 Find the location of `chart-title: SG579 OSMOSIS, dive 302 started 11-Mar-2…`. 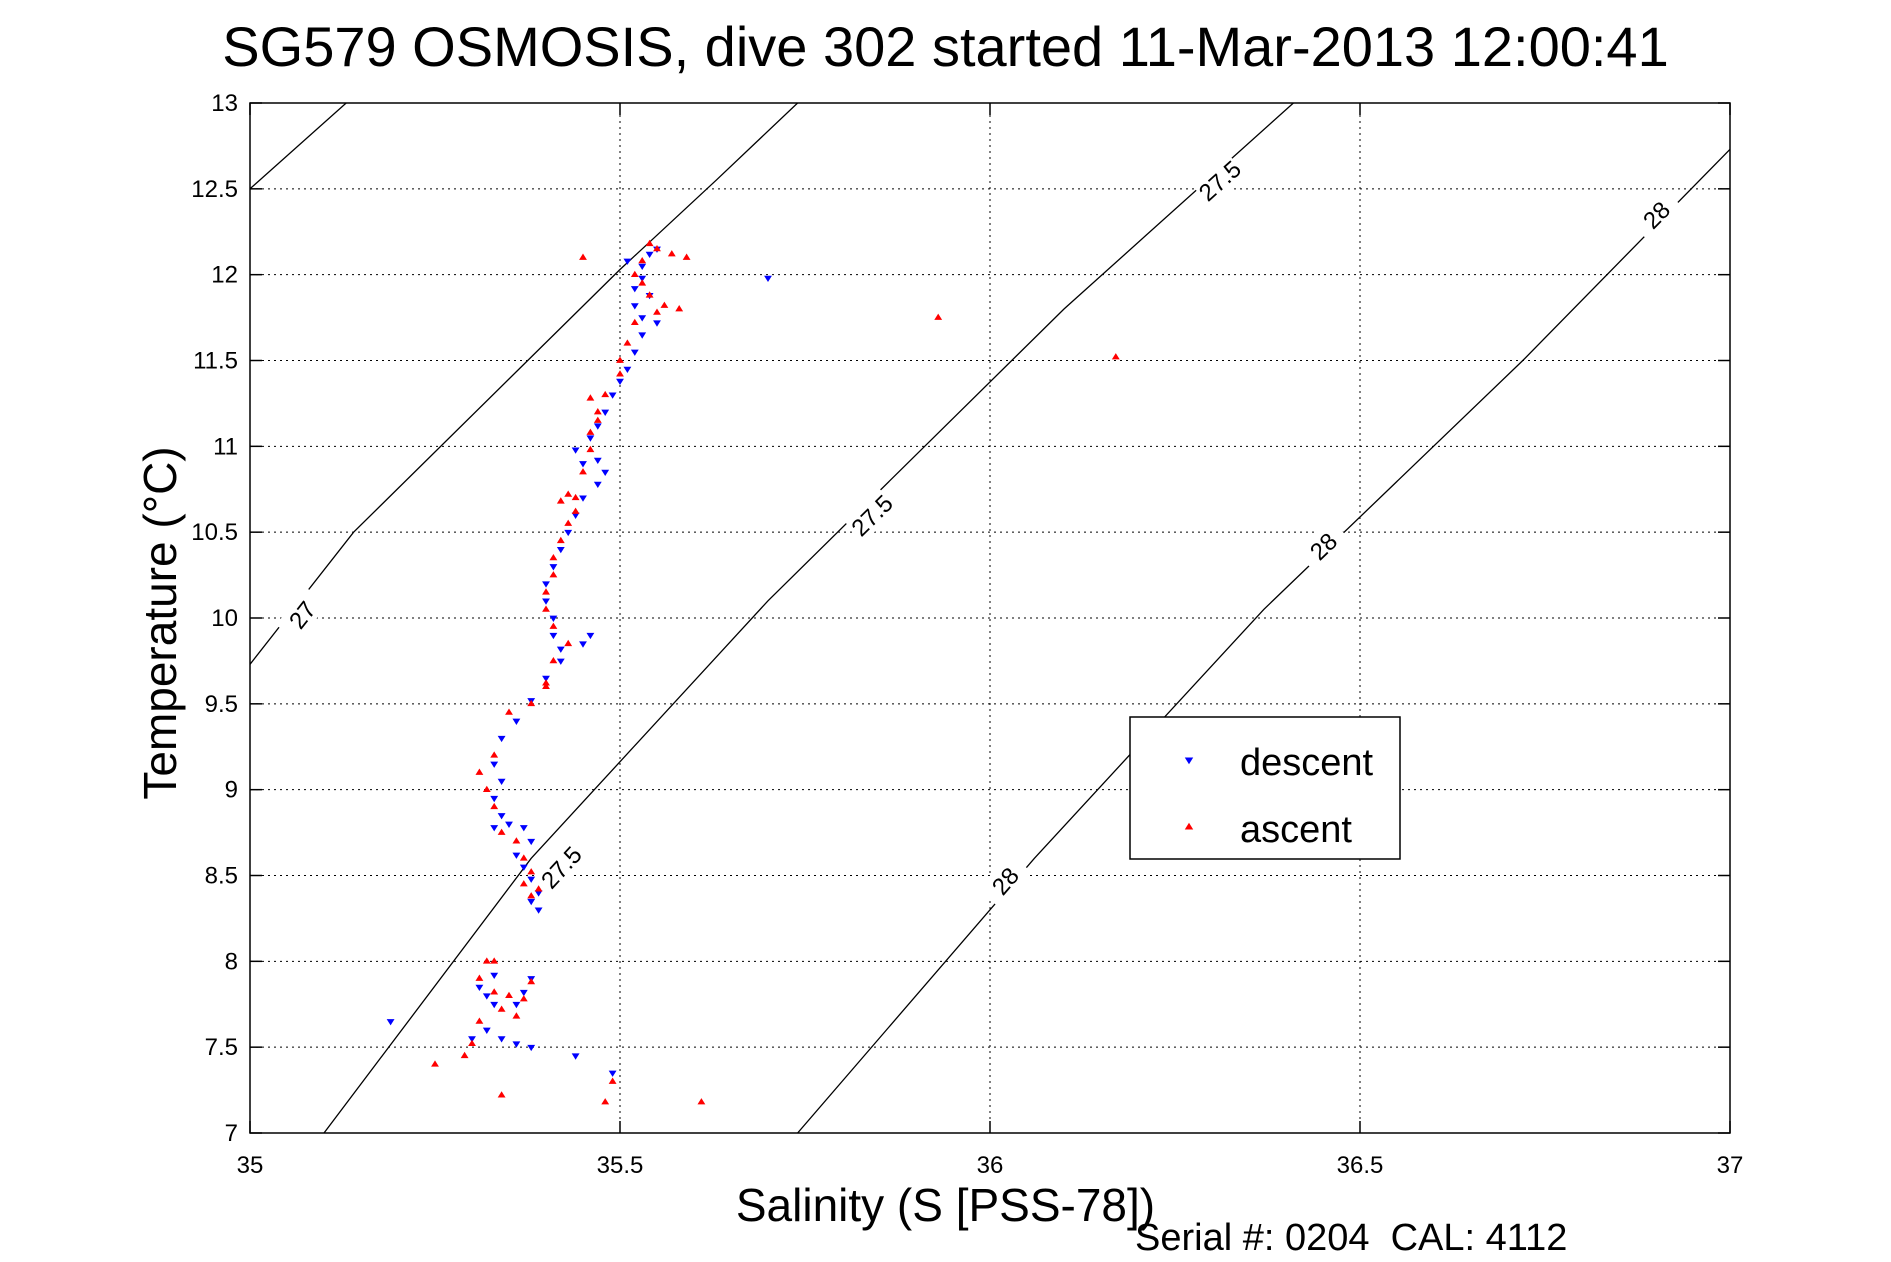

chart-title: SG579 OSMOSIS, dive 302 started 11-Mar-2… is located at coordinates (945, 46).